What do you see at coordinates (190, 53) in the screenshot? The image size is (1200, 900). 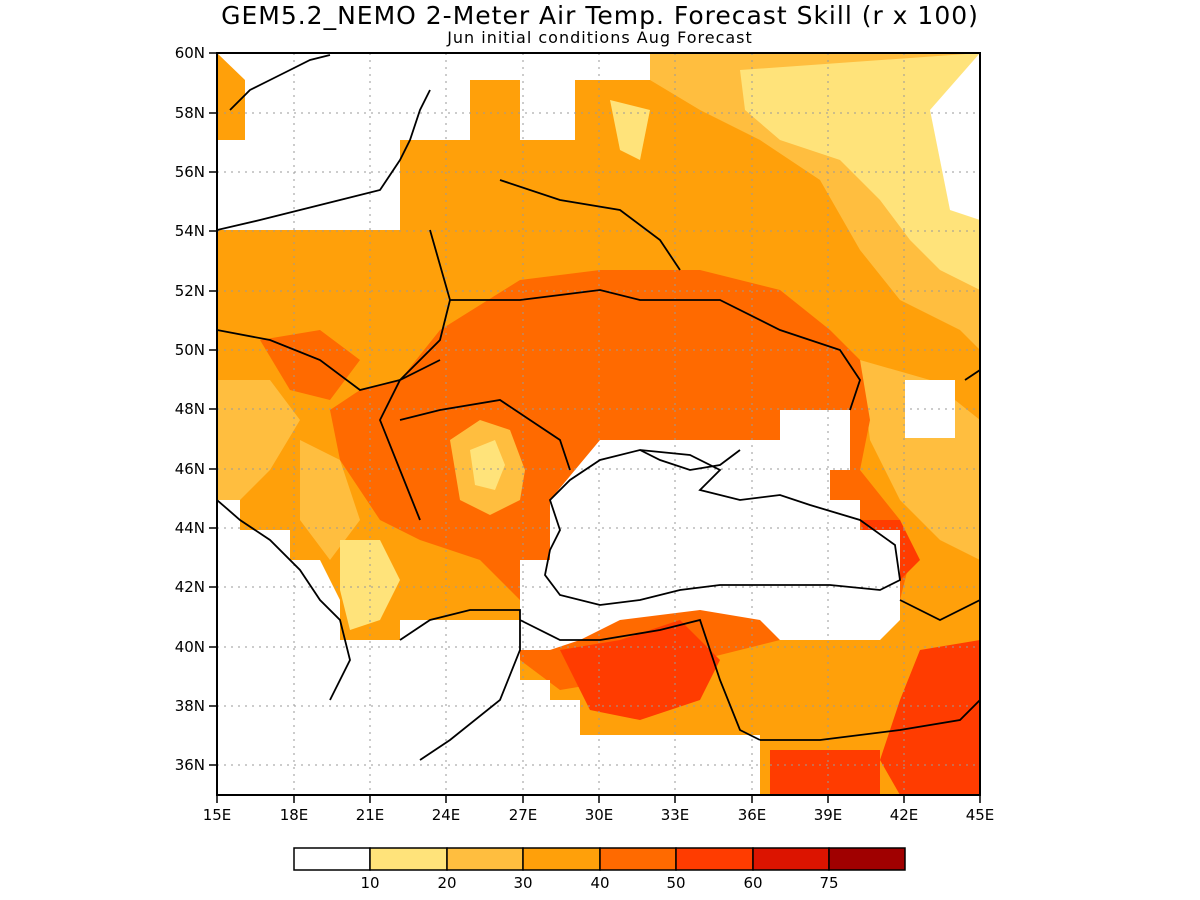 I see `y-tick-label: 60N` at bounding box center [190, 53].